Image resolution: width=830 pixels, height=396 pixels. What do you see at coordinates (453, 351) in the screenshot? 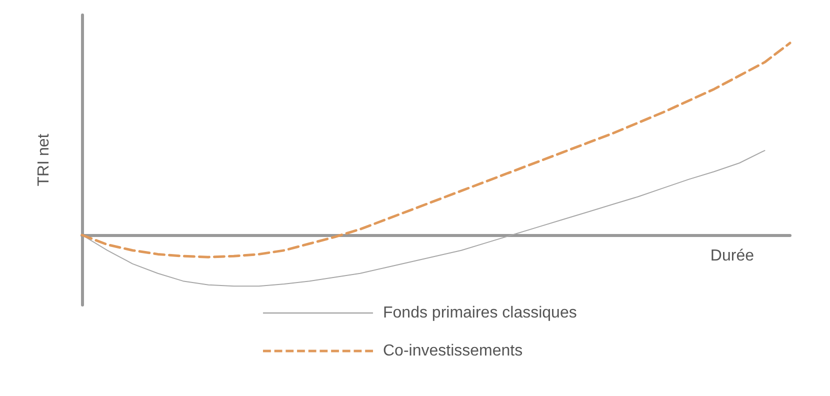
I see `legend-label: Co-investissements` at bounding box center [453, 351].